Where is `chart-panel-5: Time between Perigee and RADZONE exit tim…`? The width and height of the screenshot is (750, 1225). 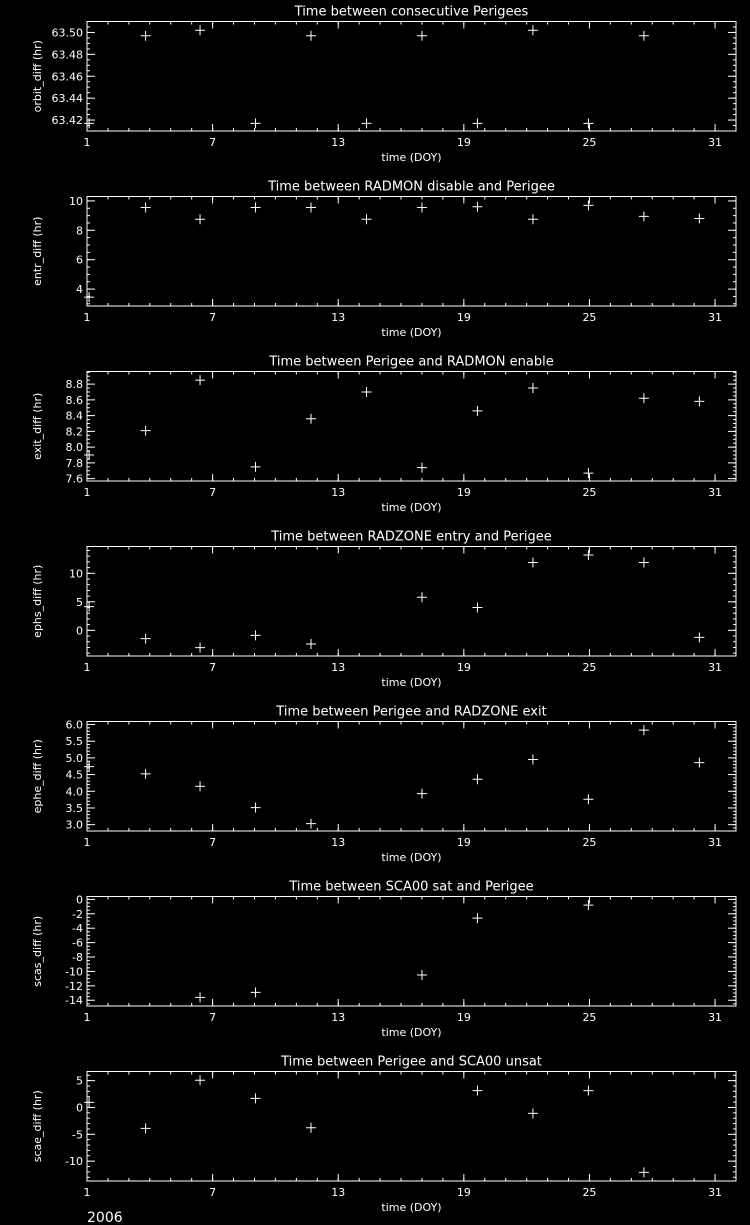
chart-panel-5: Time between Perigee and RADZONE exit tim… is located at coordinates (384, 784).